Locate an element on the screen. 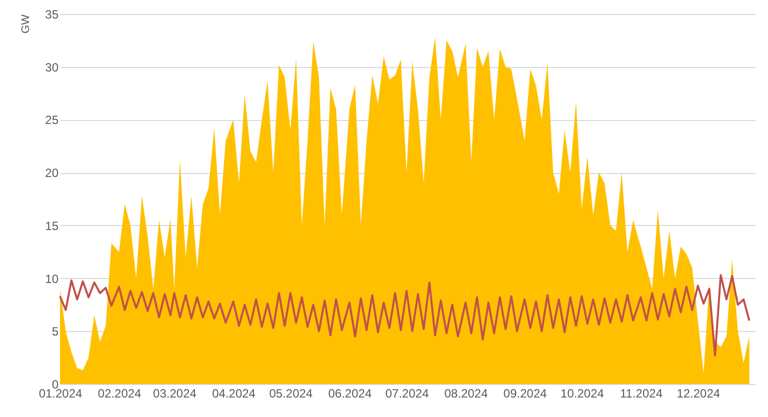  x-tick-label: 02.2024 is located at coordinates (120, 393).